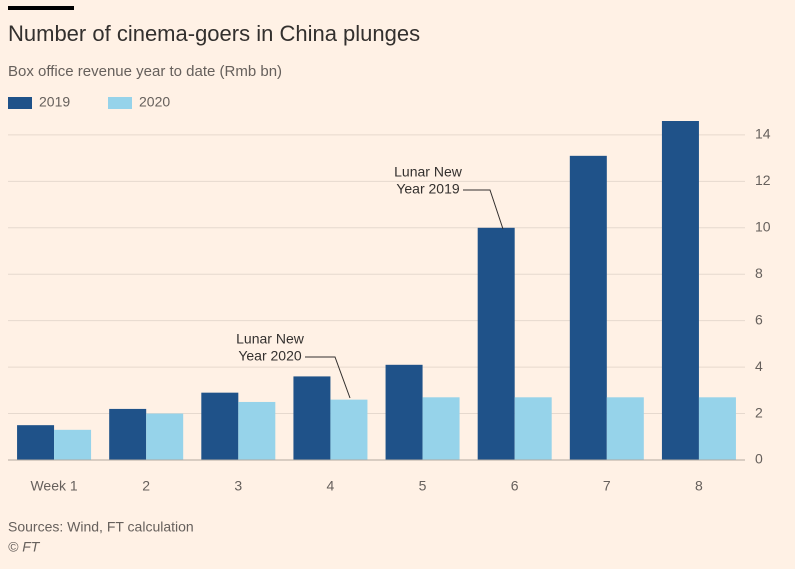  Describe the element at coordinates (763, 180) in the screenshot. I see `y-tick-label: 12` at that location.